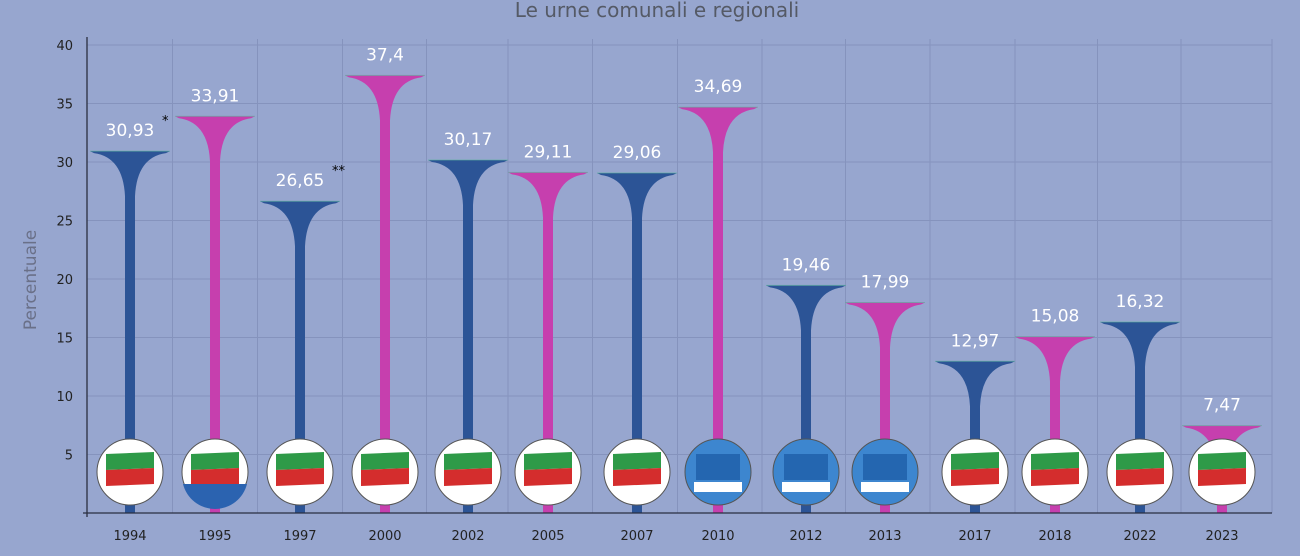  Describe the element at coordinates (468, 140) in the screenshot. I see `data-label: 30,17` at that location.